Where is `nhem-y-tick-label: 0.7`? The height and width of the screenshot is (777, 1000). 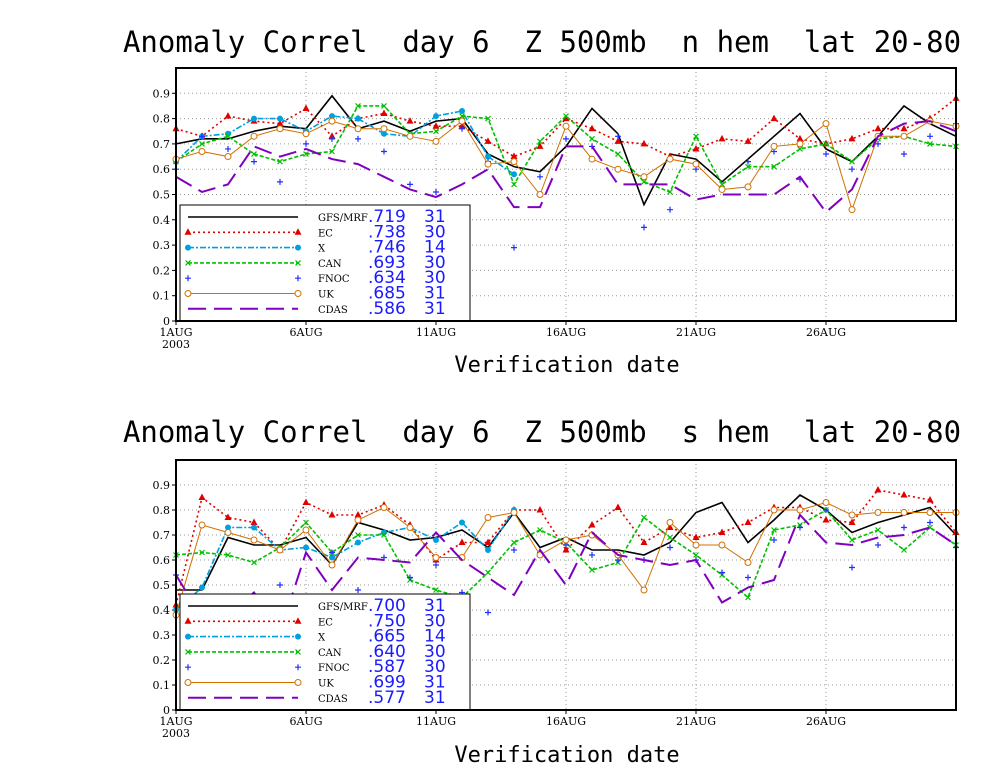
nhem-y-tick-label: 0.7 is located at coordinates (162, 144).